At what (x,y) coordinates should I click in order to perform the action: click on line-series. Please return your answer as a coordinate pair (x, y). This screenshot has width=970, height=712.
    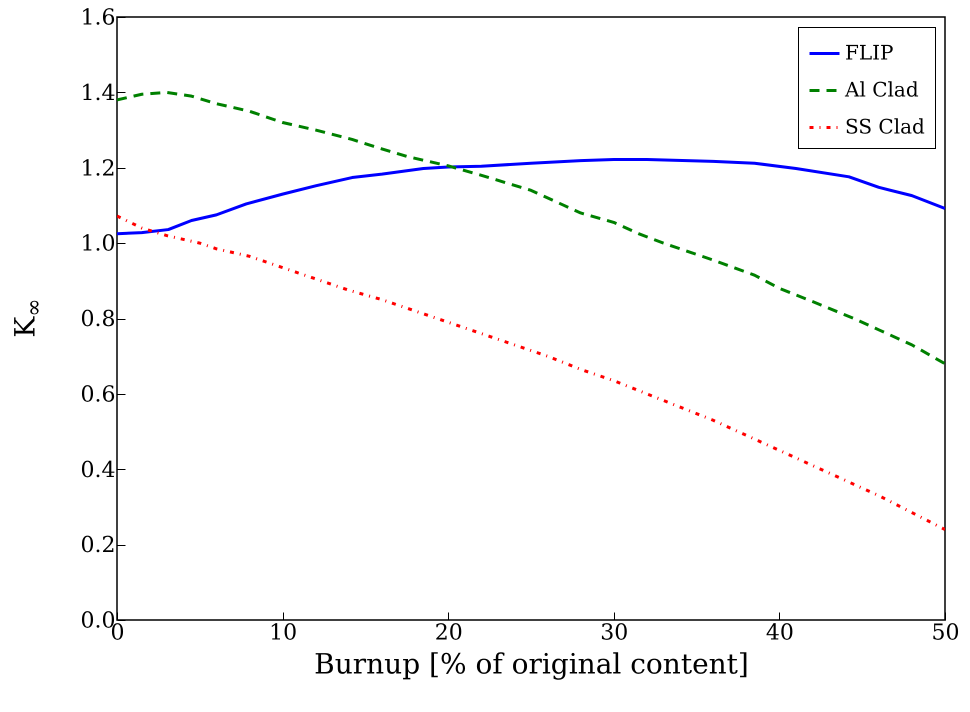
    Looking at the image, I should click on (531, 197).